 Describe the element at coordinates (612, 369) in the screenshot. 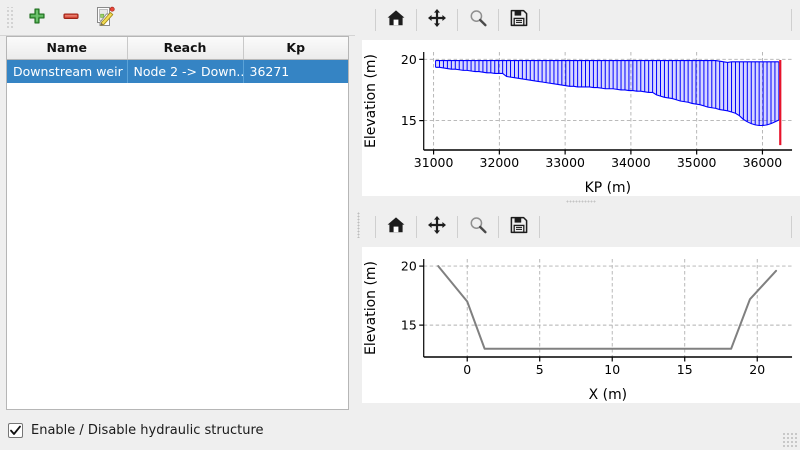

I see `svg-text: 10` at that location.